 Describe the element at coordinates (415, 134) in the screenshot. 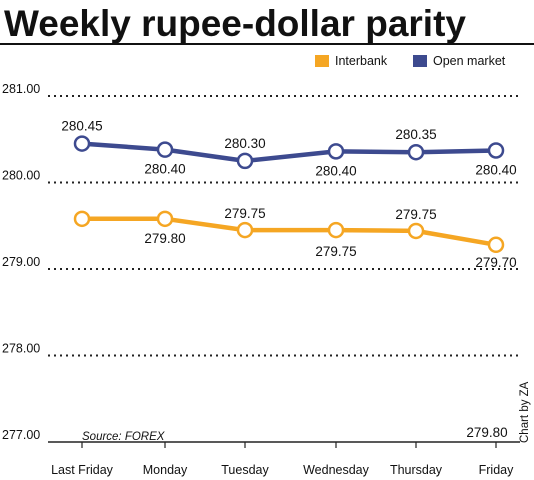

I see `data-label: 280.35` at that location.